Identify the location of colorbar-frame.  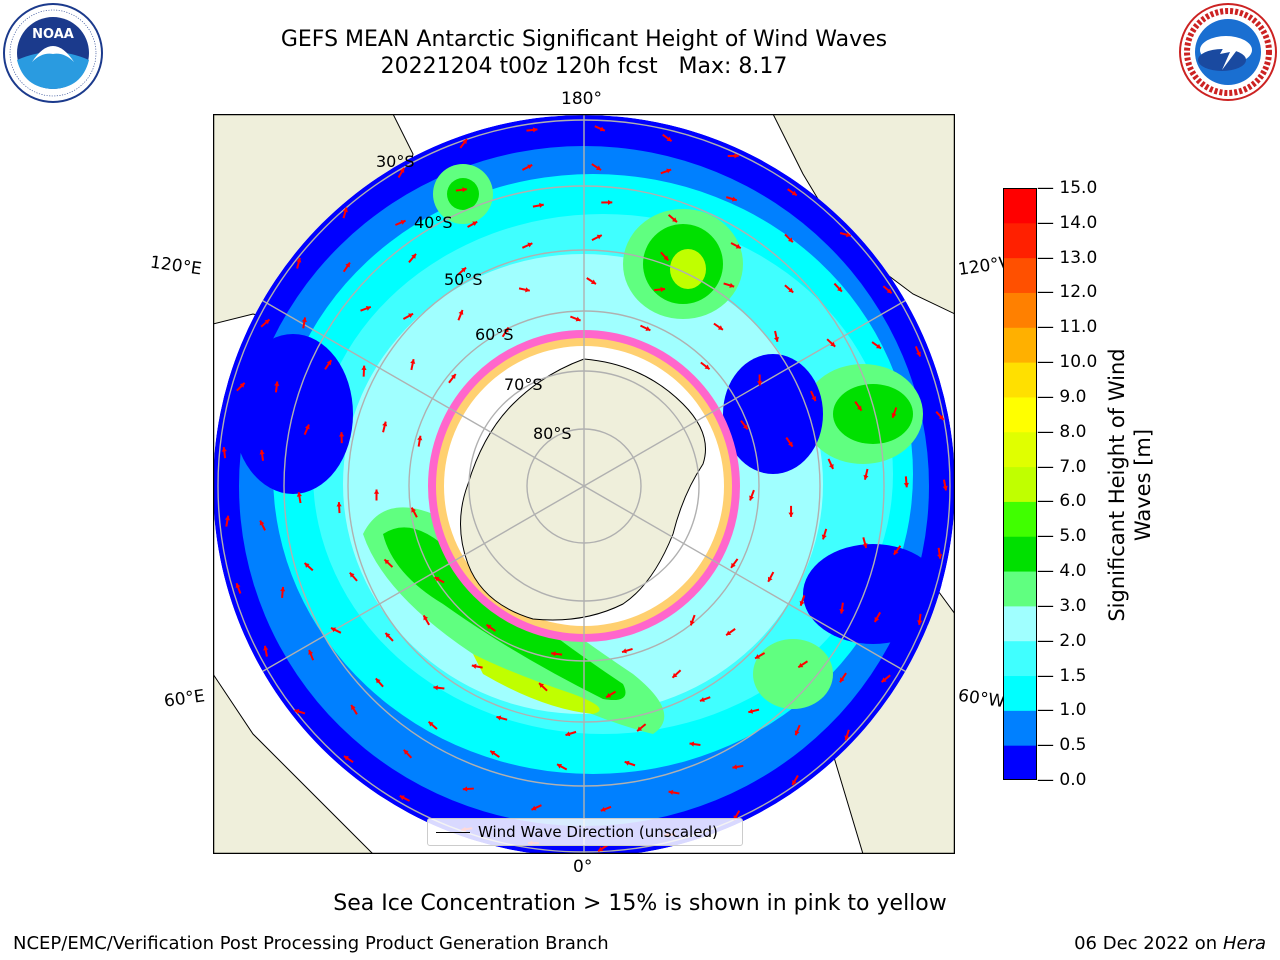
(1020, 484).